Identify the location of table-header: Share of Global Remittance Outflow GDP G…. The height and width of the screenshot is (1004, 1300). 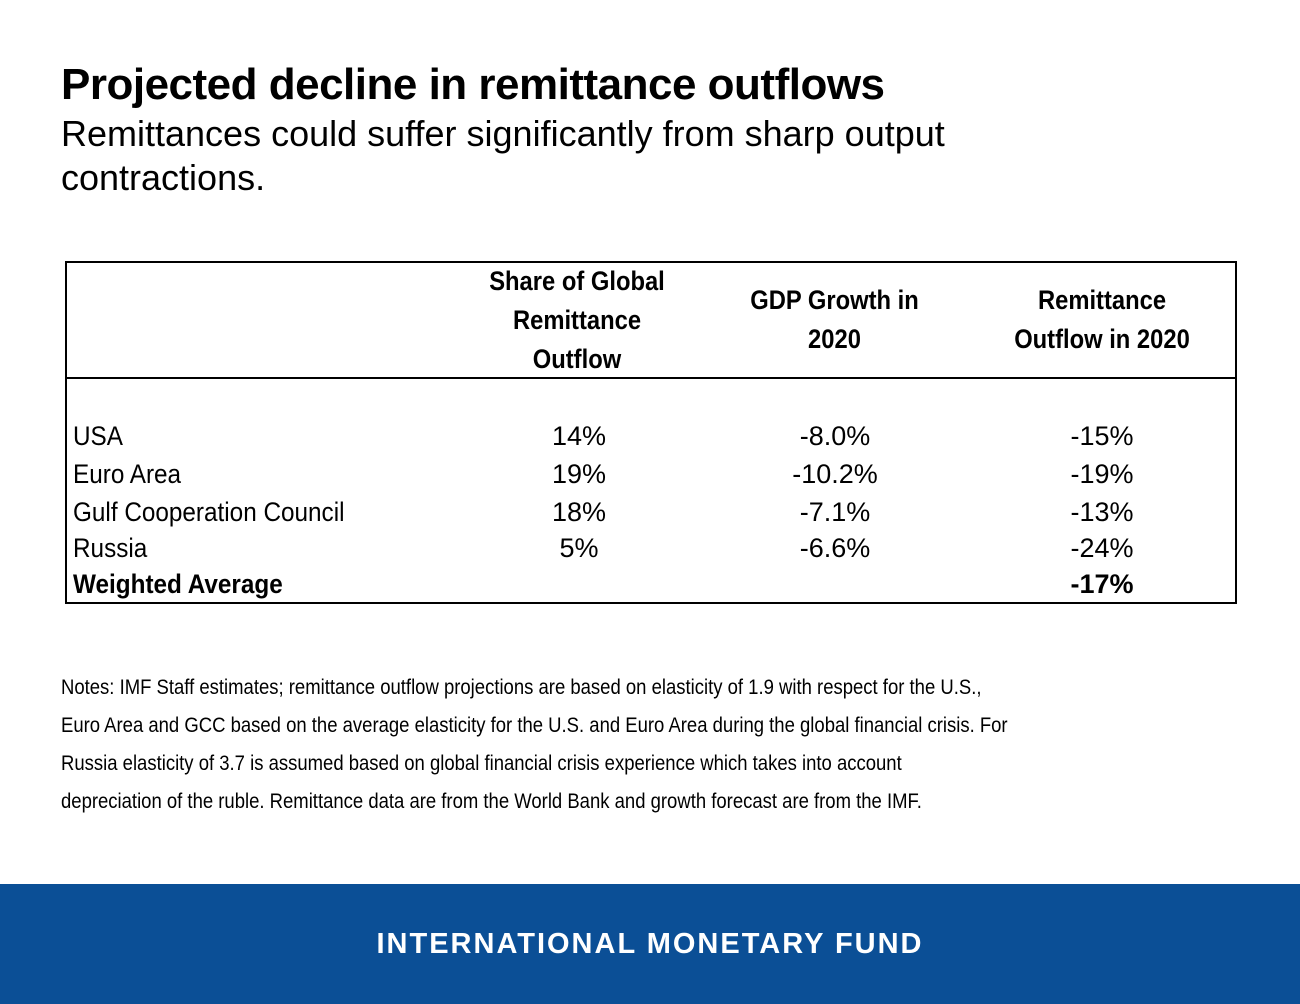
(651, 321).